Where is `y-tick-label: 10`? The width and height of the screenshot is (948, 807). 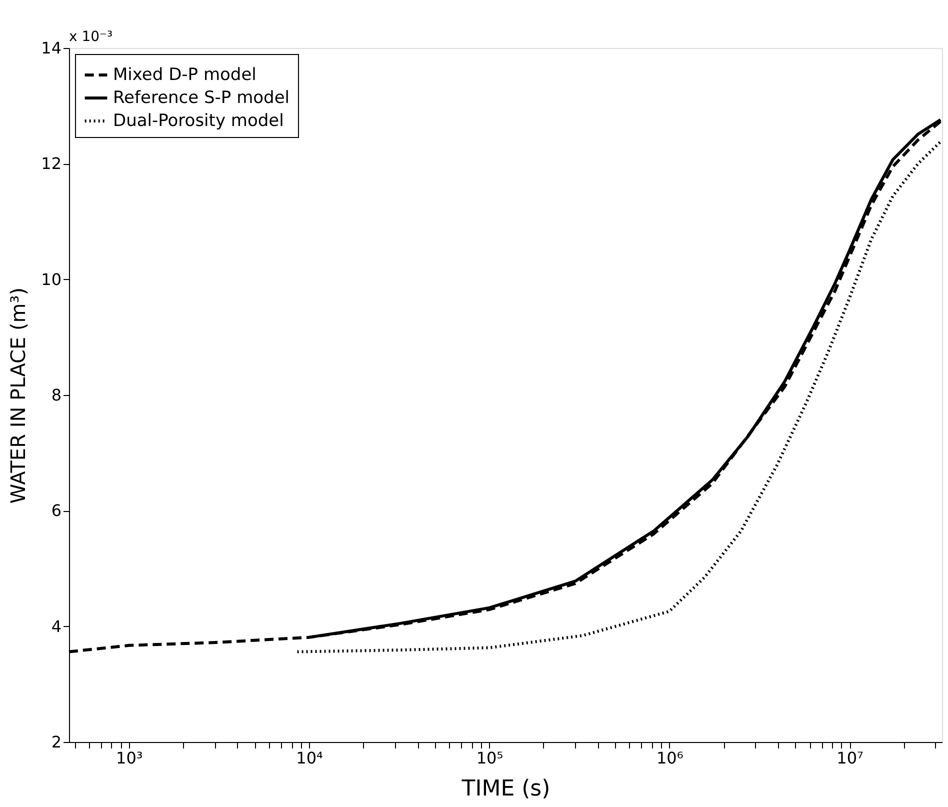
y-tick-label: 10 is located at coordinates (51, 279).